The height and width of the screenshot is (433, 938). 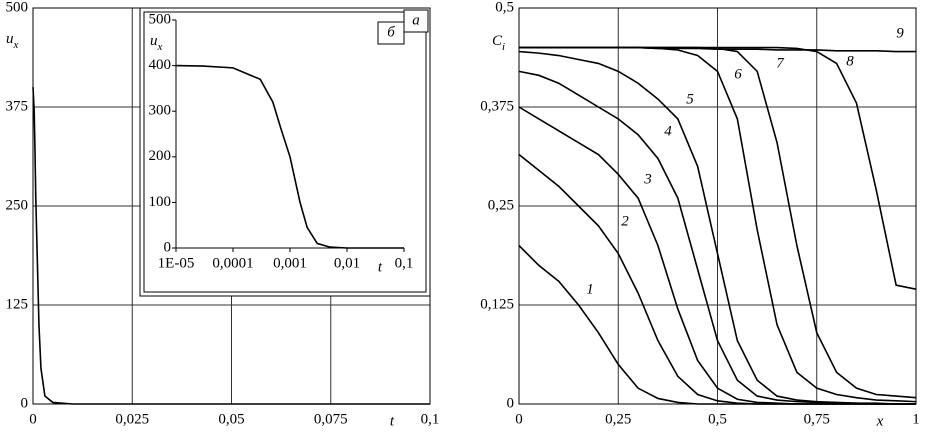 I want to click on y-axis-label: Ci, so click(x=498, y=42).